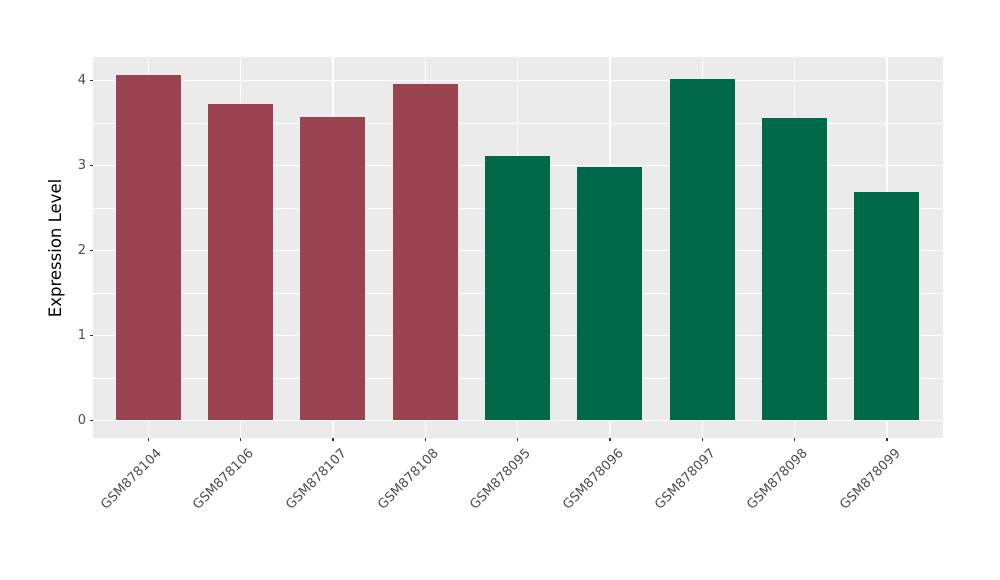 This screenshot has height=580, width=1000. What do you see at coordinates (795, 269) in the screenshot?
I see `bar-GSM878098` at bounding box center [795, 269].